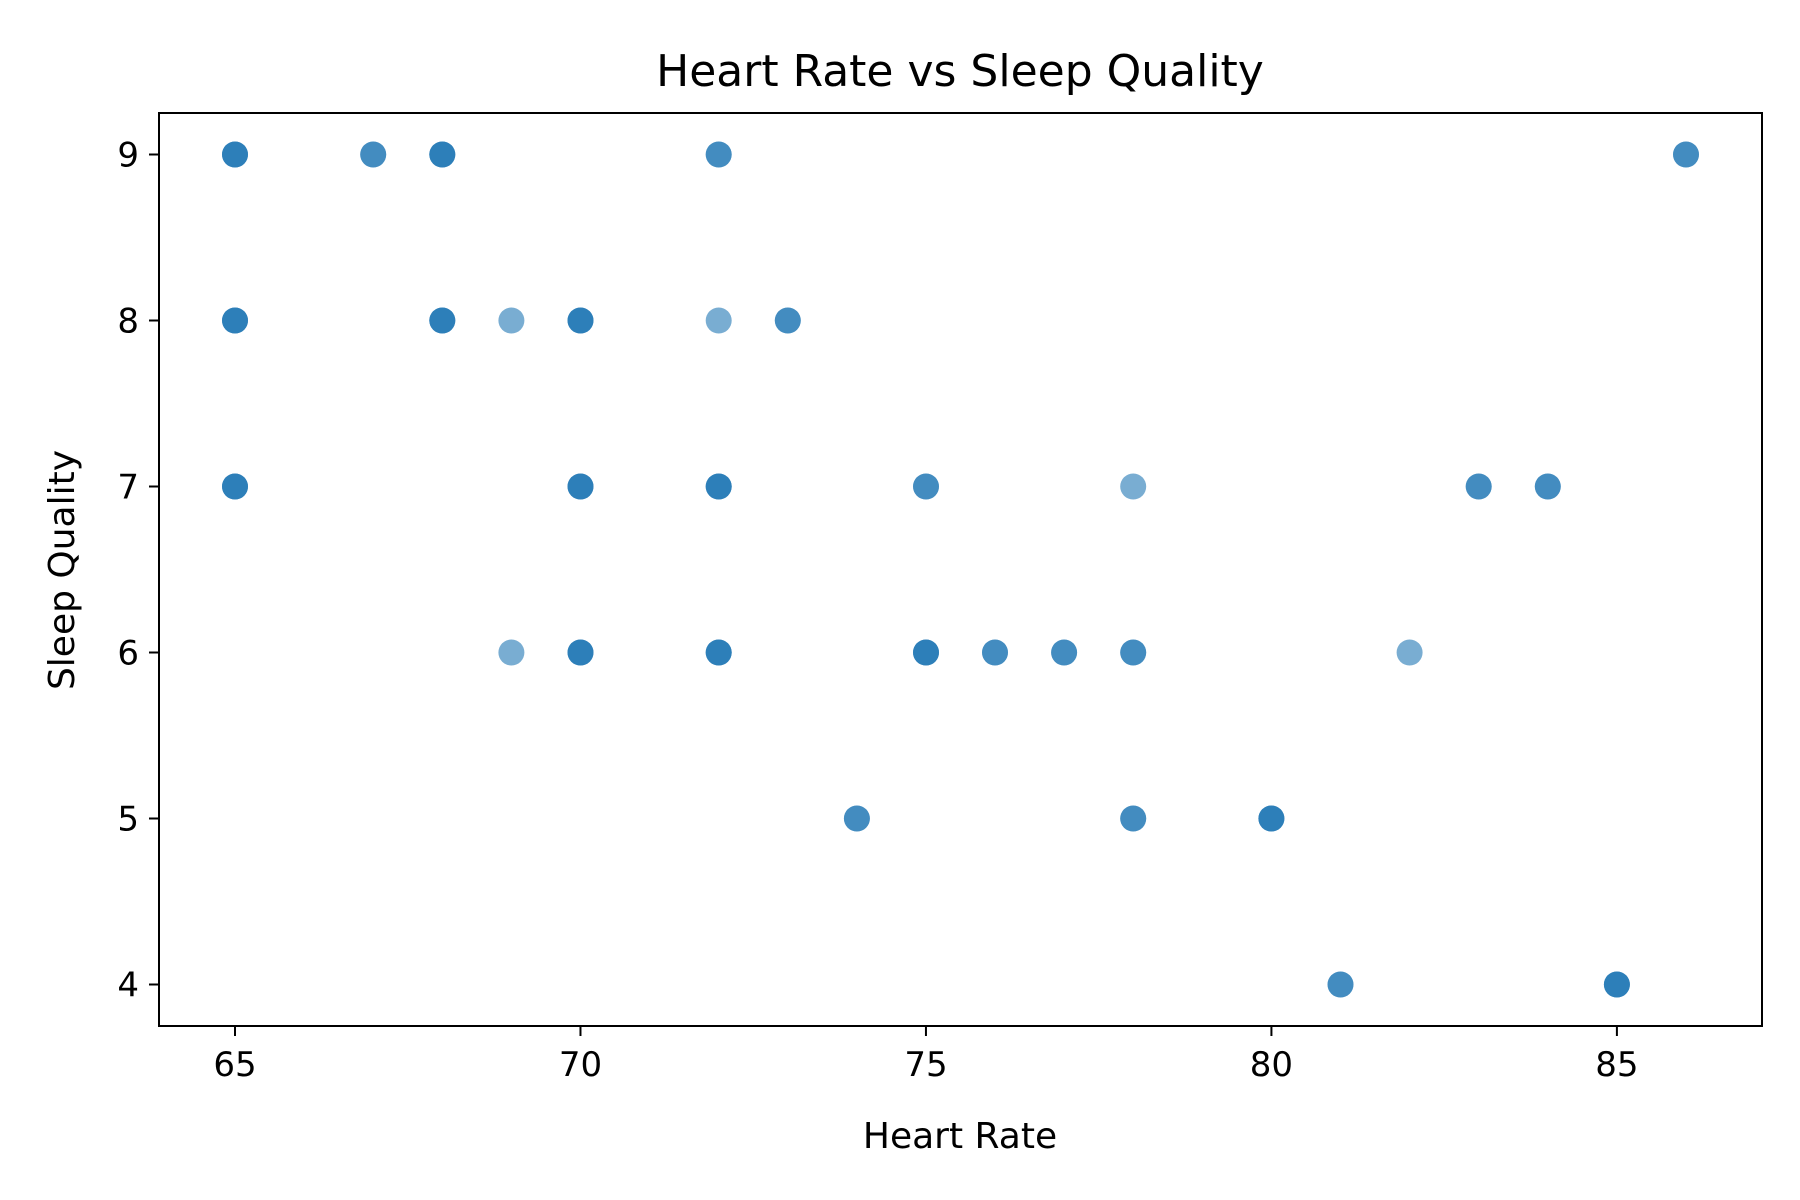 Image resolution: width=1800 pixels, height=1200 pixels. I want to click on x-tick-label: 85, so click(1616, 1065).